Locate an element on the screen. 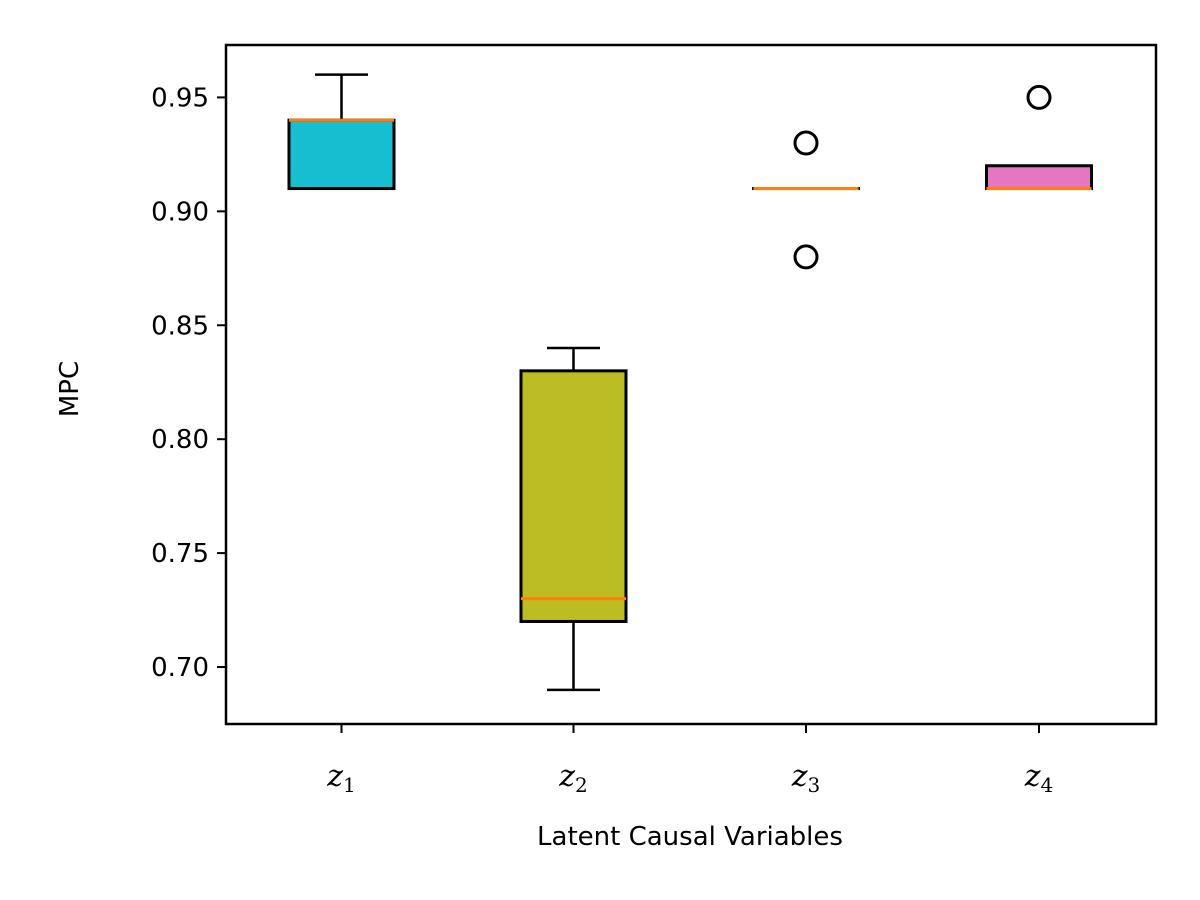 This screenshot has width=1200, height=900. x-tick-label: z1 is located at coordinates (341, 778).